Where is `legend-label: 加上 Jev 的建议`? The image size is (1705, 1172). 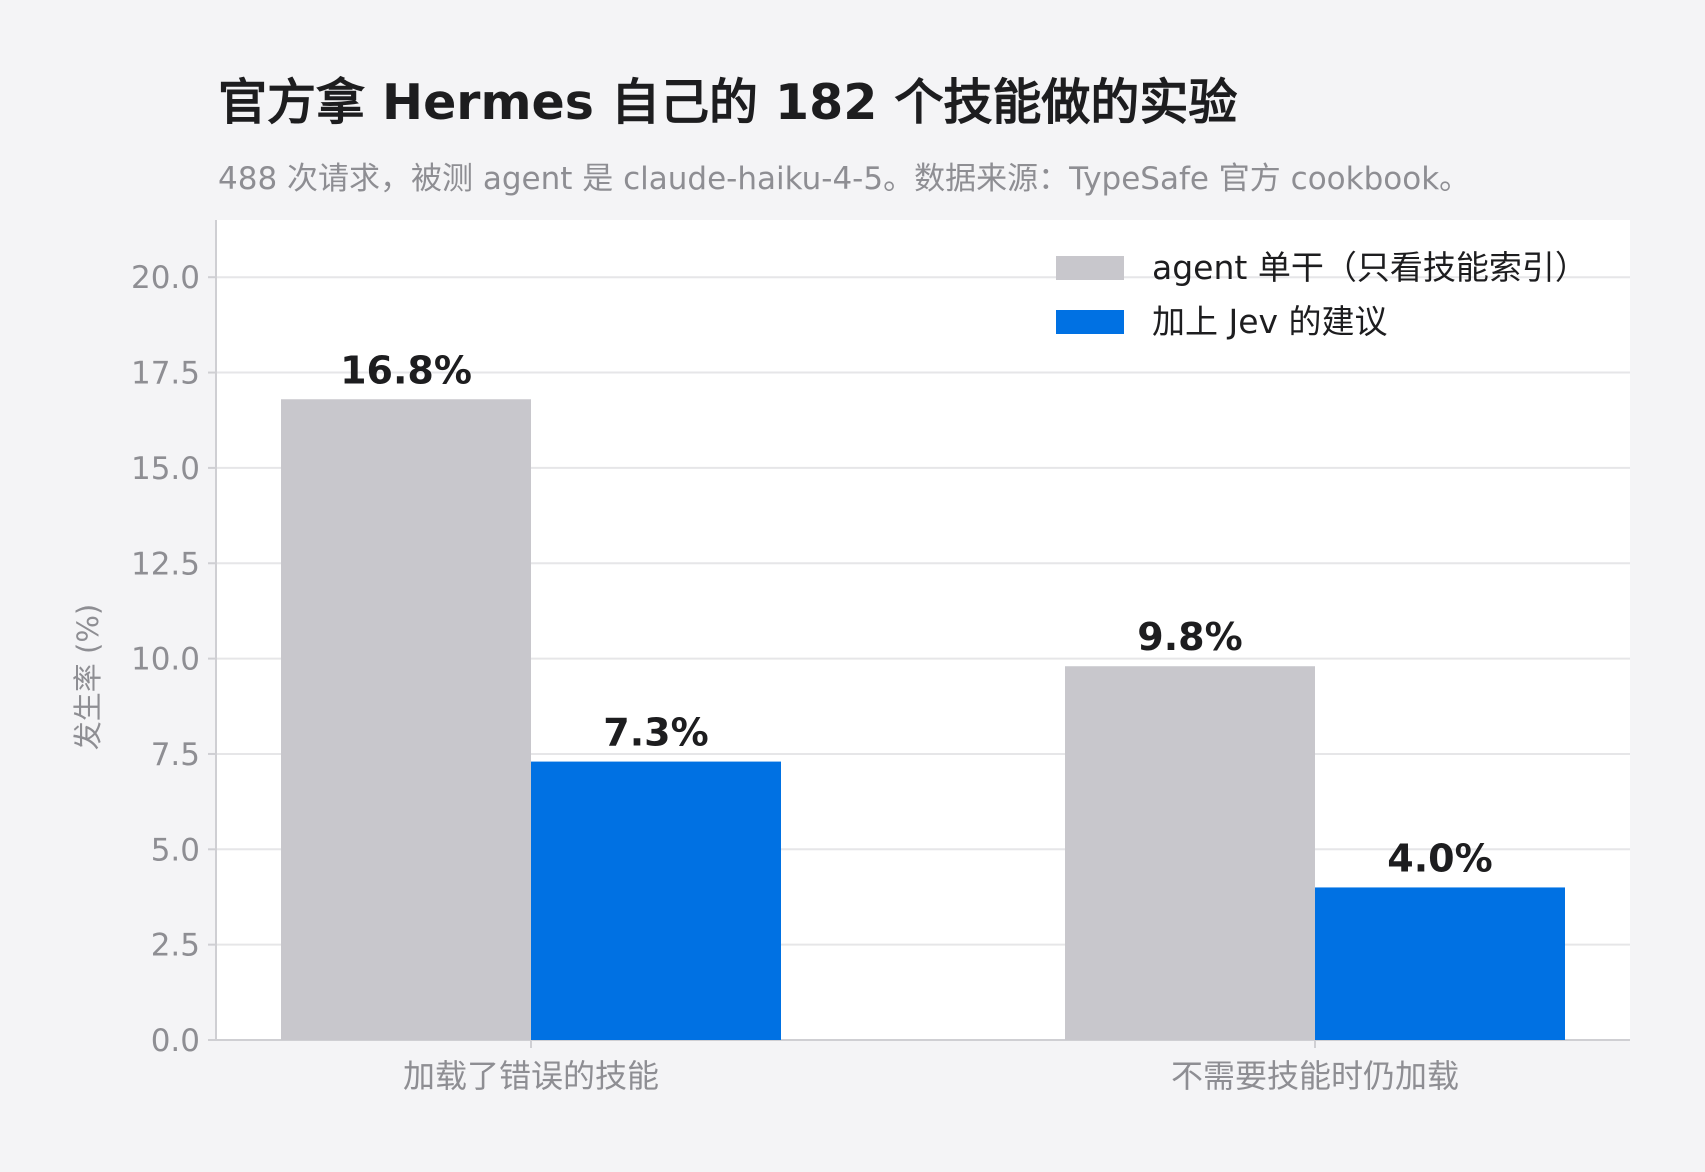 legend-label: 加上 Jev 的建议 is located at coordinates (1270, 321).